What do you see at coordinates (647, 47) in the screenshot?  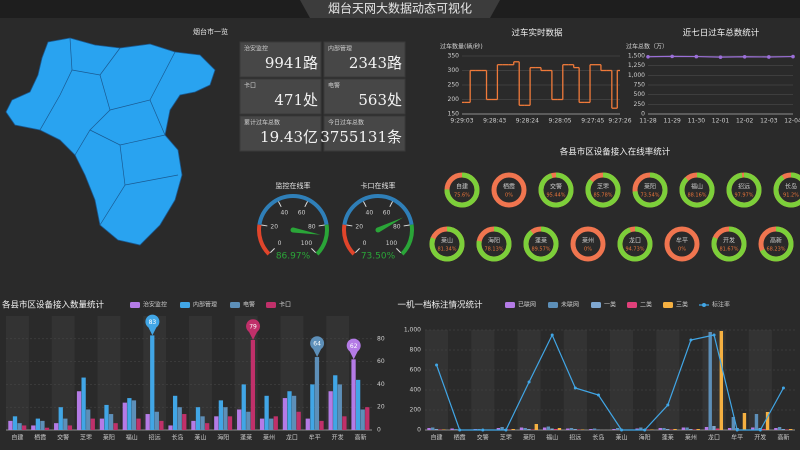 I see `y-axis-label: 过车总数（万）` at bounding box center [647, 47].